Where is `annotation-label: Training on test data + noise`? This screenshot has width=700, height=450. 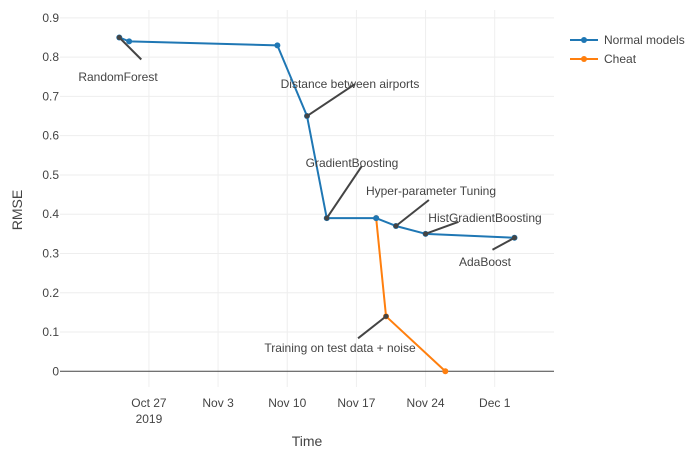
annotation-label: Training on test data + noise is located at coordinates (340, 348).